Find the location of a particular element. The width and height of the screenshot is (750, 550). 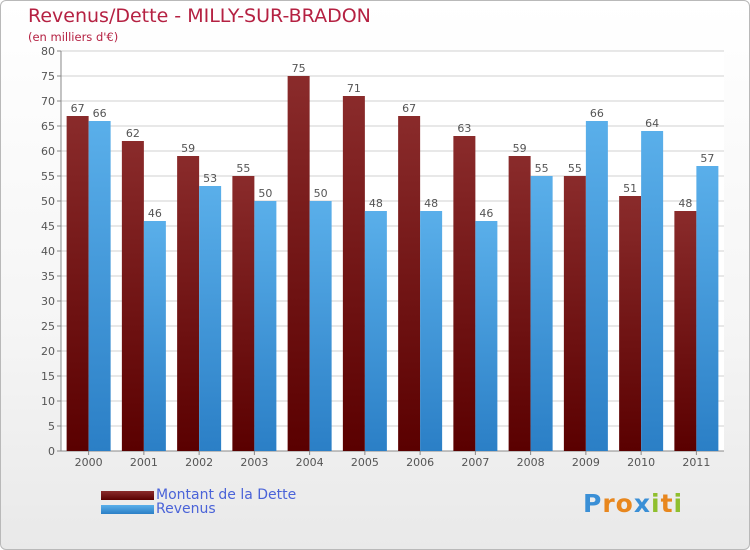

x-tick-label: 2009 is located at coordinates (586, 462).